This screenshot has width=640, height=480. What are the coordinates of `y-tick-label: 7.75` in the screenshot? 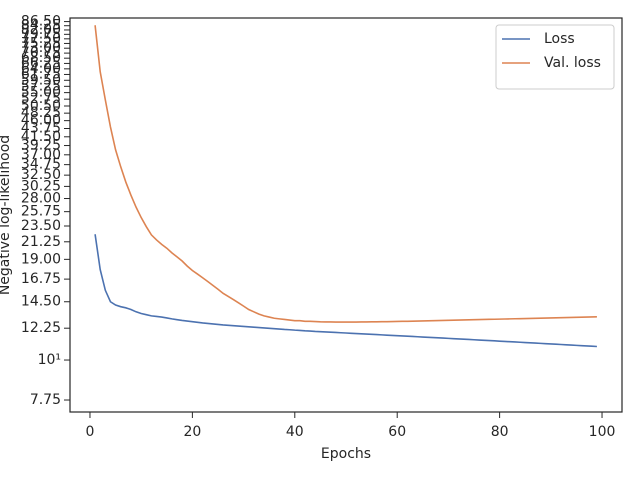 It's located at (45, 400).